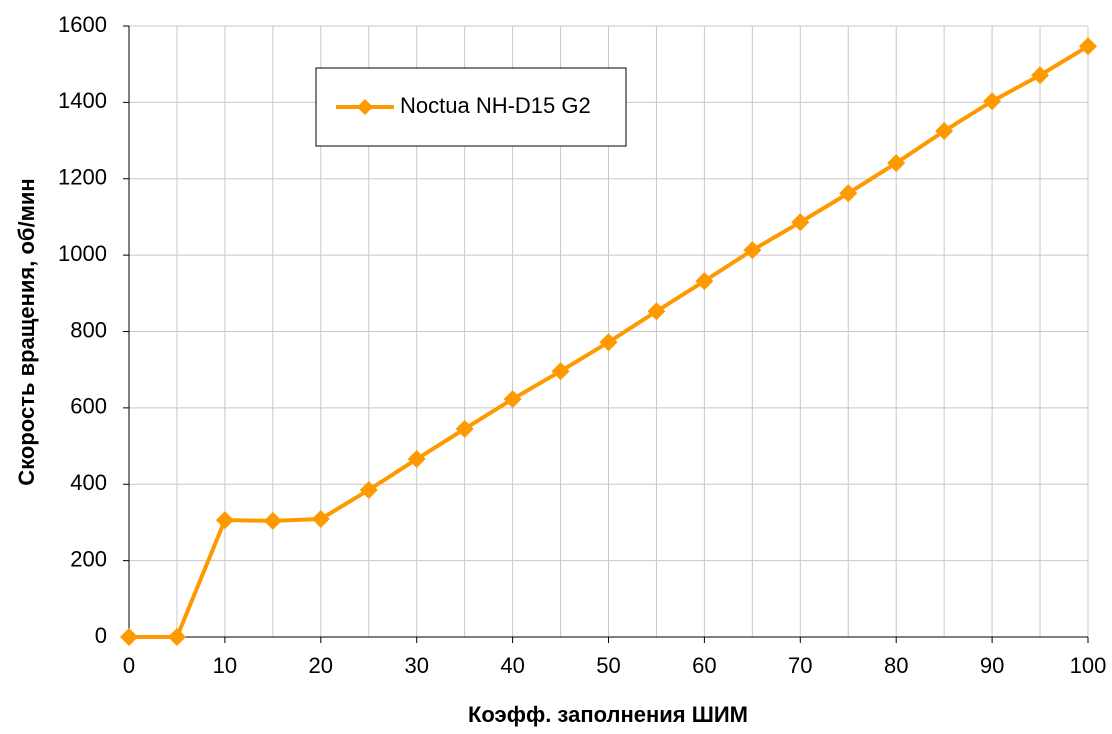 The width and height of the screenshot is (1112, 734). What do you see at coordinates (896, 665) in the screenshot?
I see `x-tick-label: 80` at bounding box center [896, 665].